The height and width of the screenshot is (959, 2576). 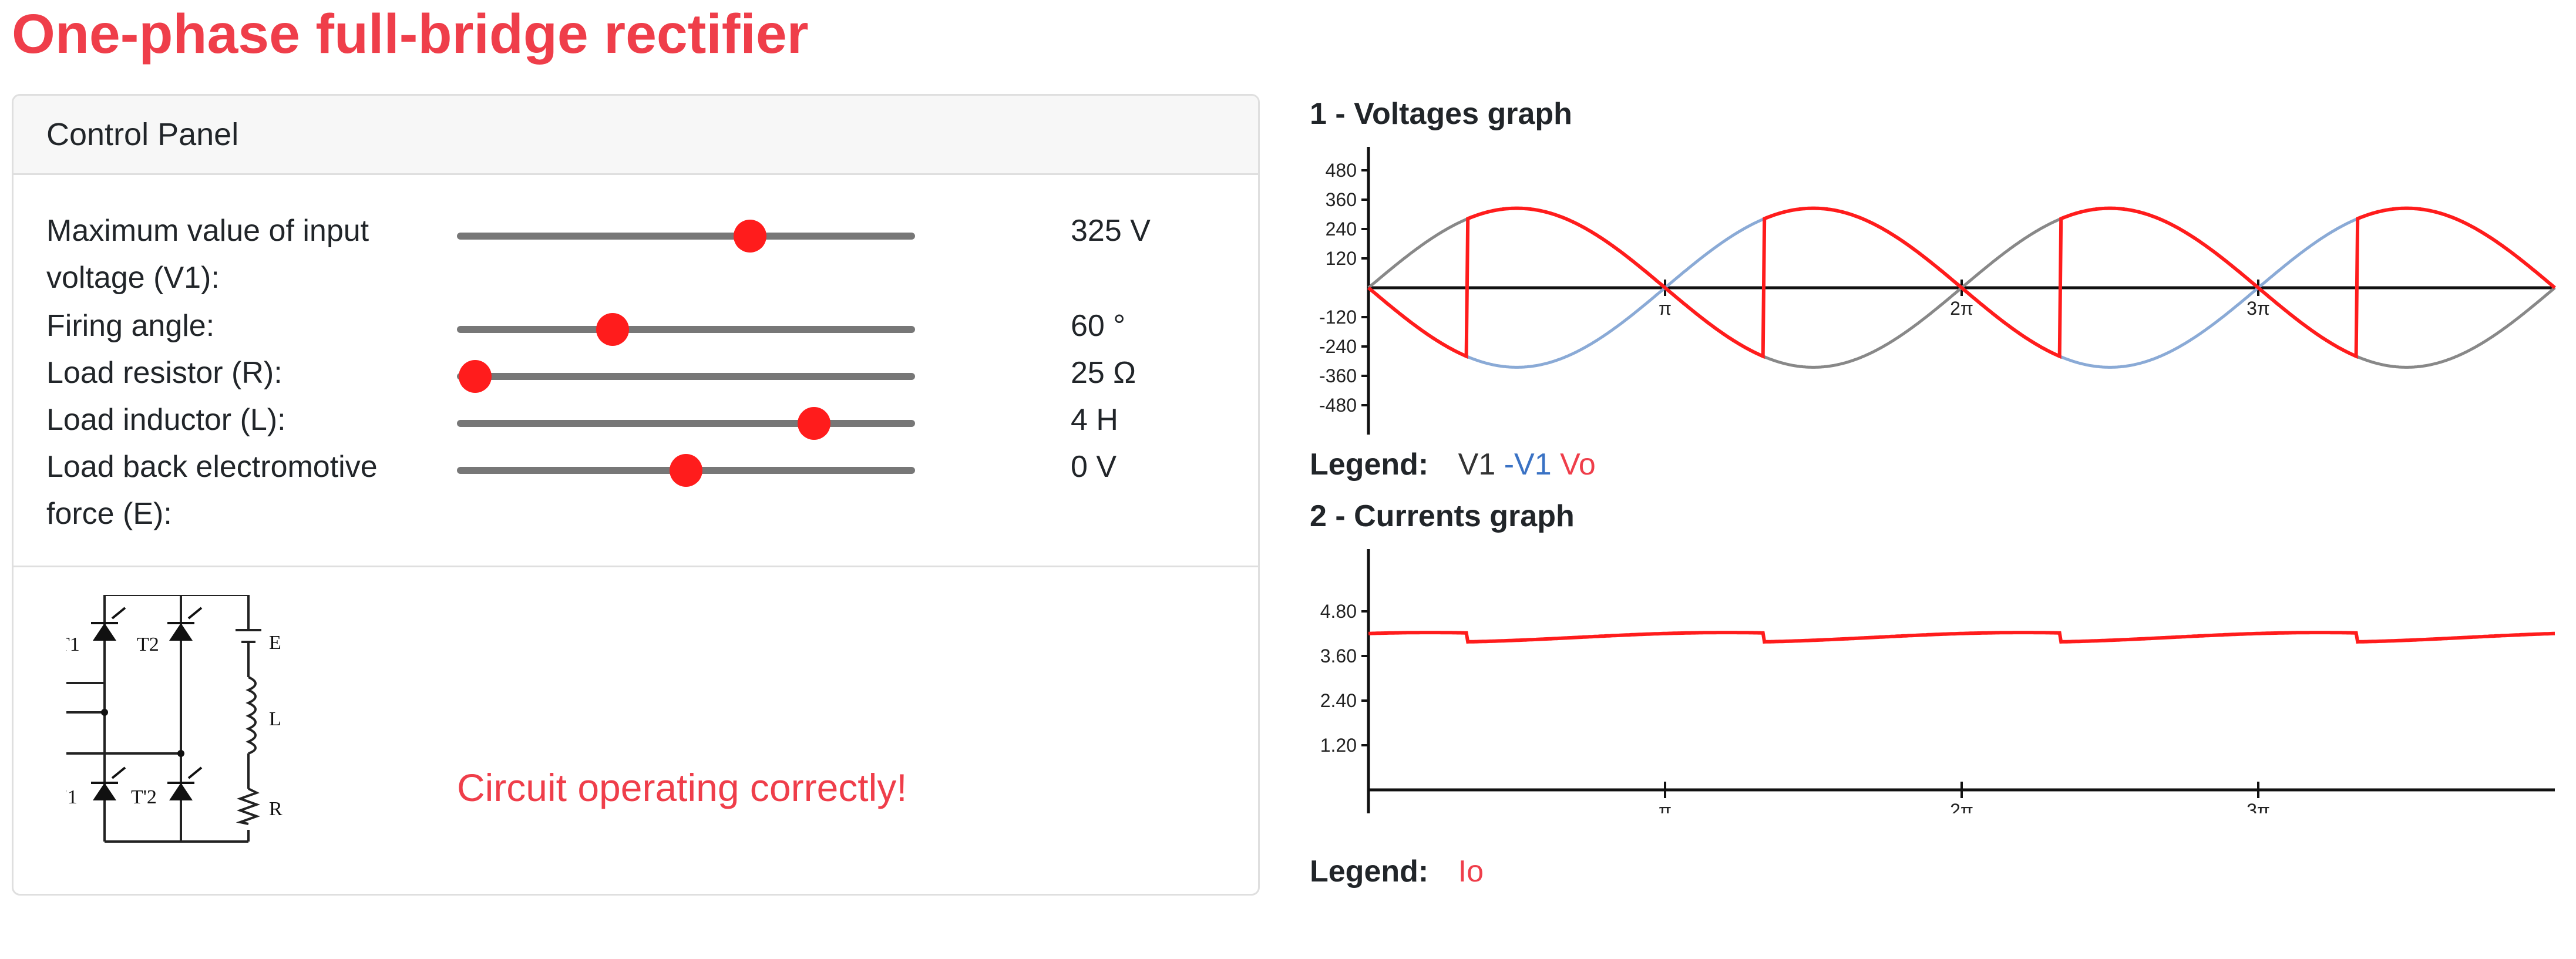 I want to click on y-tick-label: 2.40, so click(x=1338, y=700).